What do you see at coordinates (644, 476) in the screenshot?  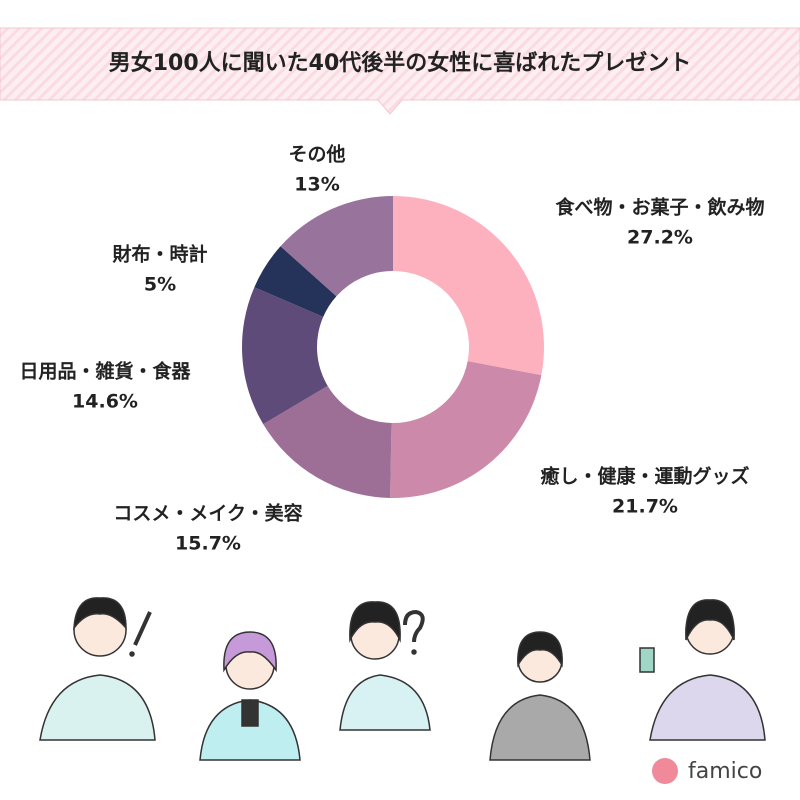 I see `slice-label: 癒し・健康・運動グッズ` at bounding box center [644, 476].